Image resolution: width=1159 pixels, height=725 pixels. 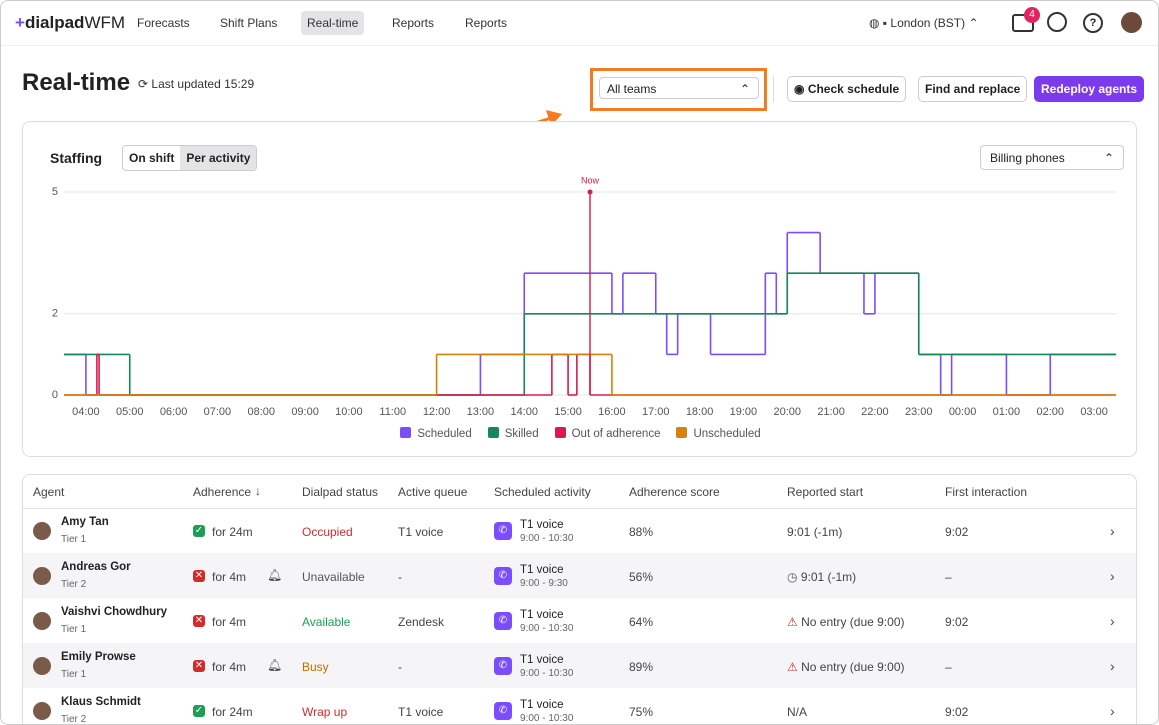 I want to click on x-tick-label: 00:00, so click(x=963, y=412).